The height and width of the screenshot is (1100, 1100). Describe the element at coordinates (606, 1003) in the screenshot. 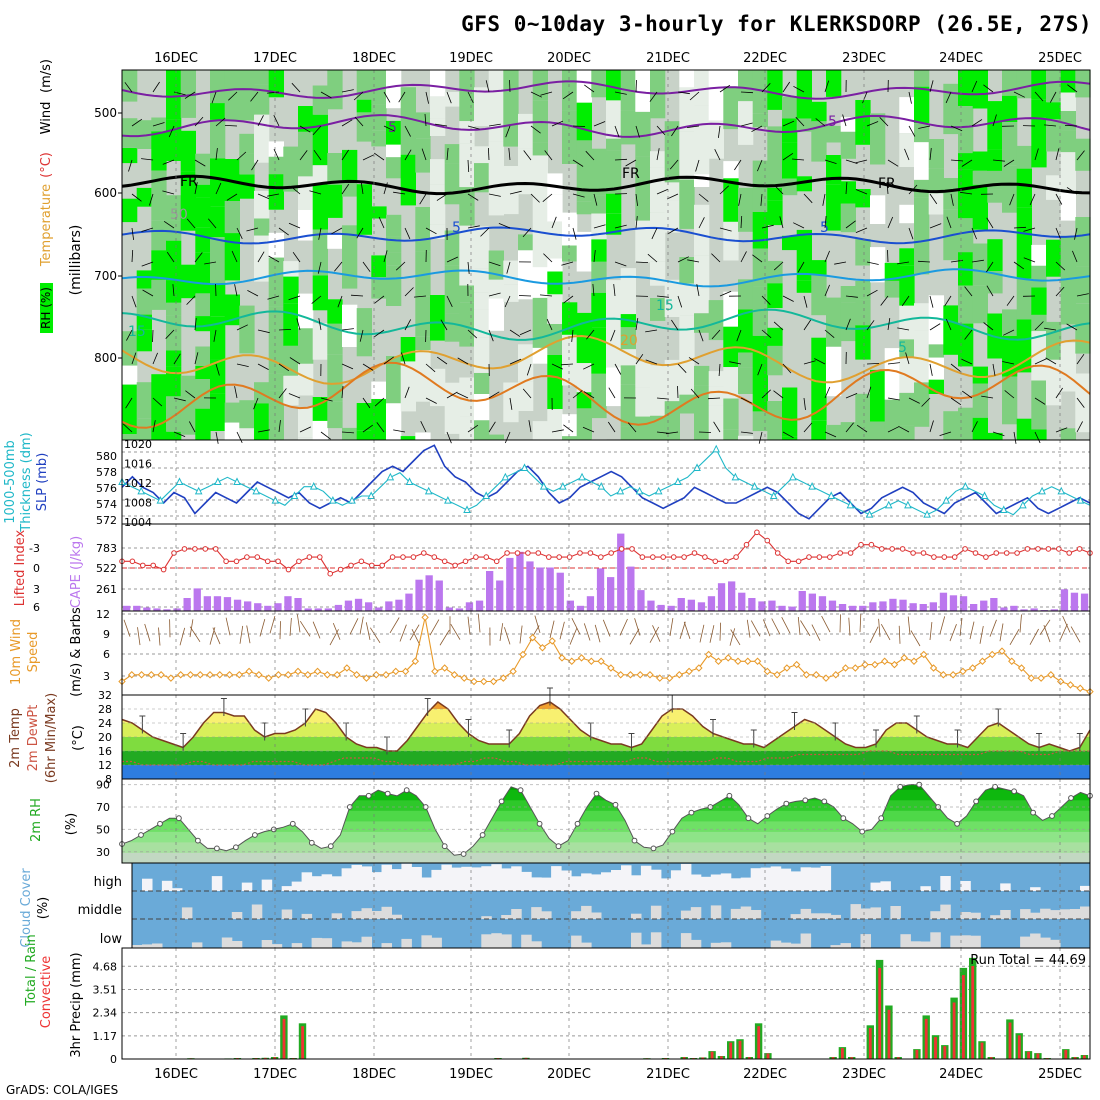

I see `panel-frame` at that location.